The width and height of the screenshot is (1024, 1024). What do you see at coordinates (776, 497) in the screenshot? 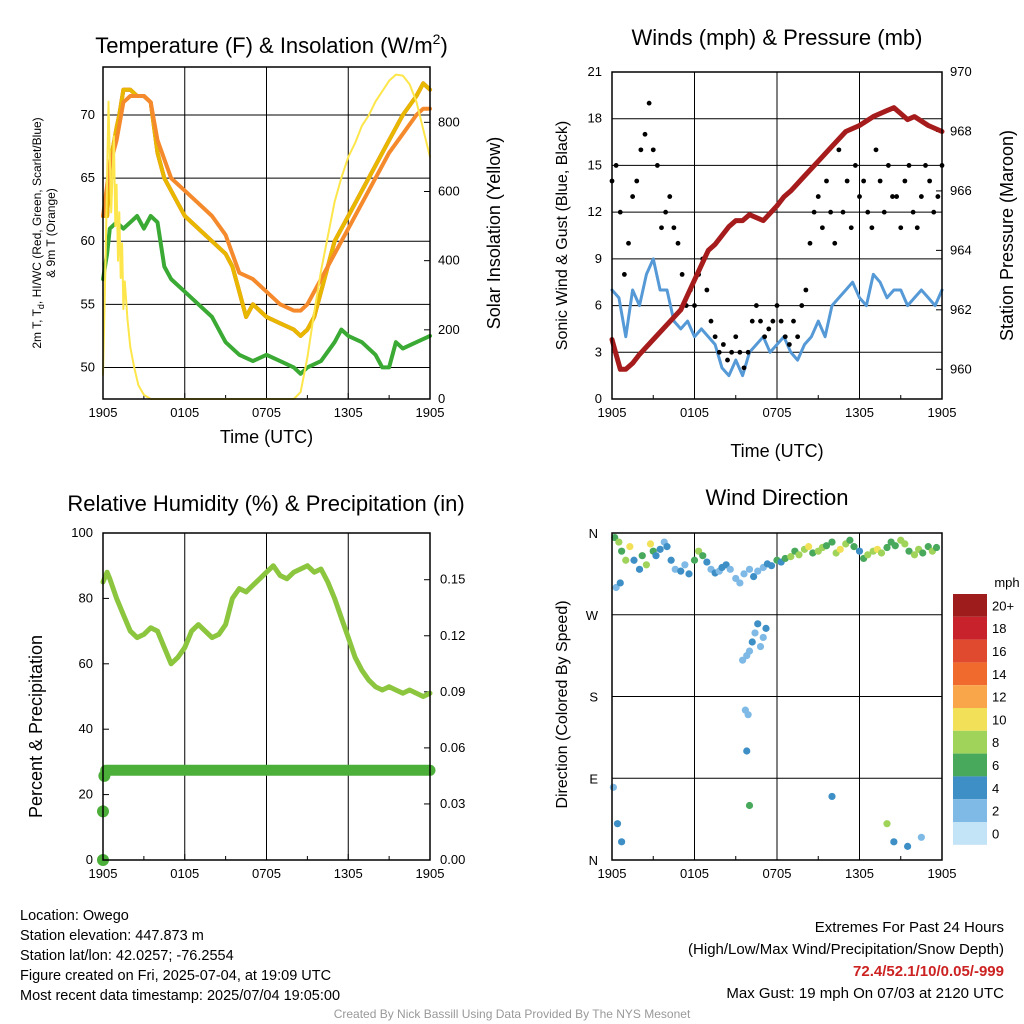
I see `chart-title: Wind Direction` at bounding box center [776, 497].